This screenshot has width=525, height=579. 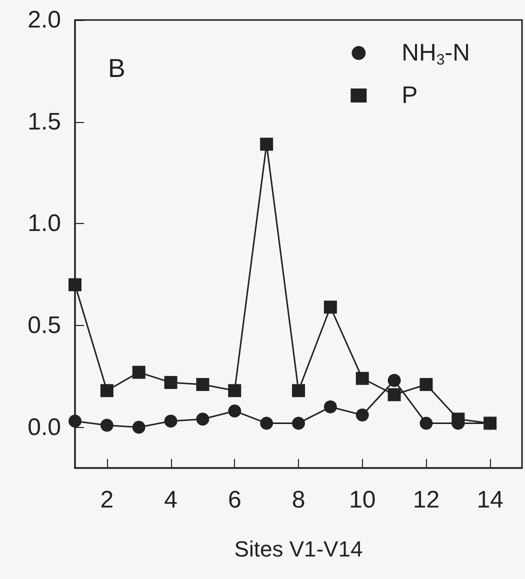 I want to click on y-tick-label: 0.0, so click(x=44, y=427).